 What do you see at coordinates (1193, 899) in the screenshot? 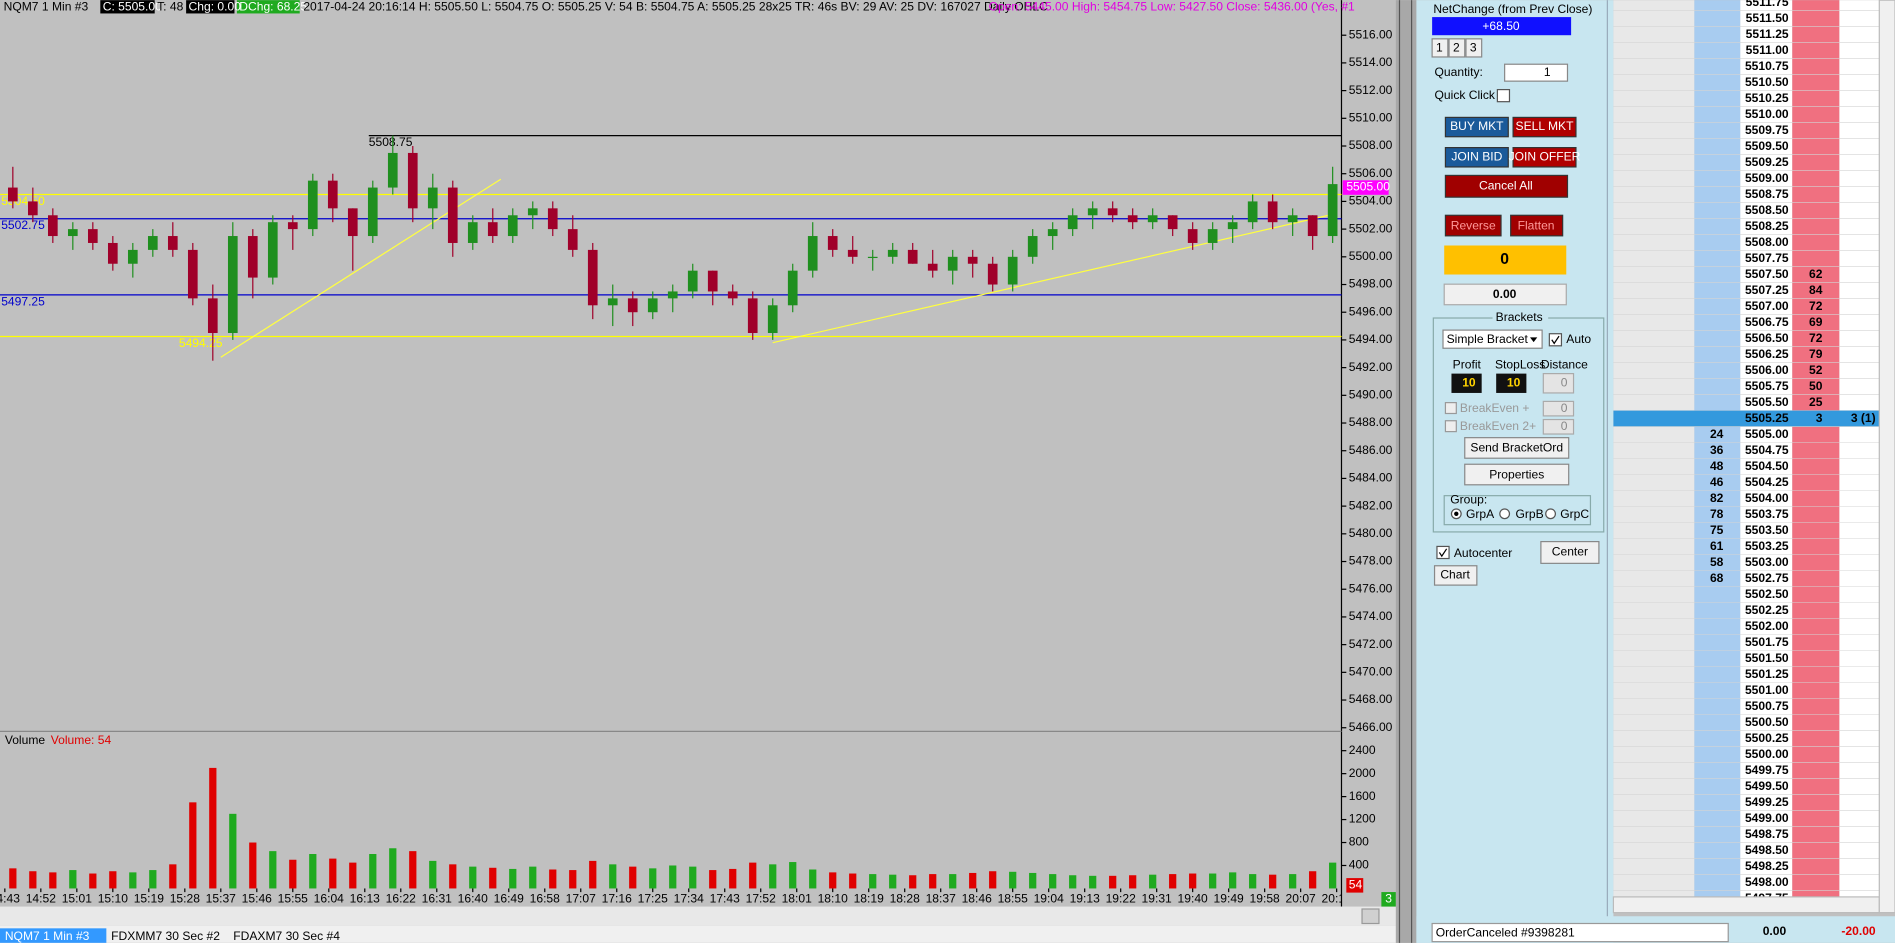
I see `x-tick-label: 19:40` at bounding box center [1193, 899].